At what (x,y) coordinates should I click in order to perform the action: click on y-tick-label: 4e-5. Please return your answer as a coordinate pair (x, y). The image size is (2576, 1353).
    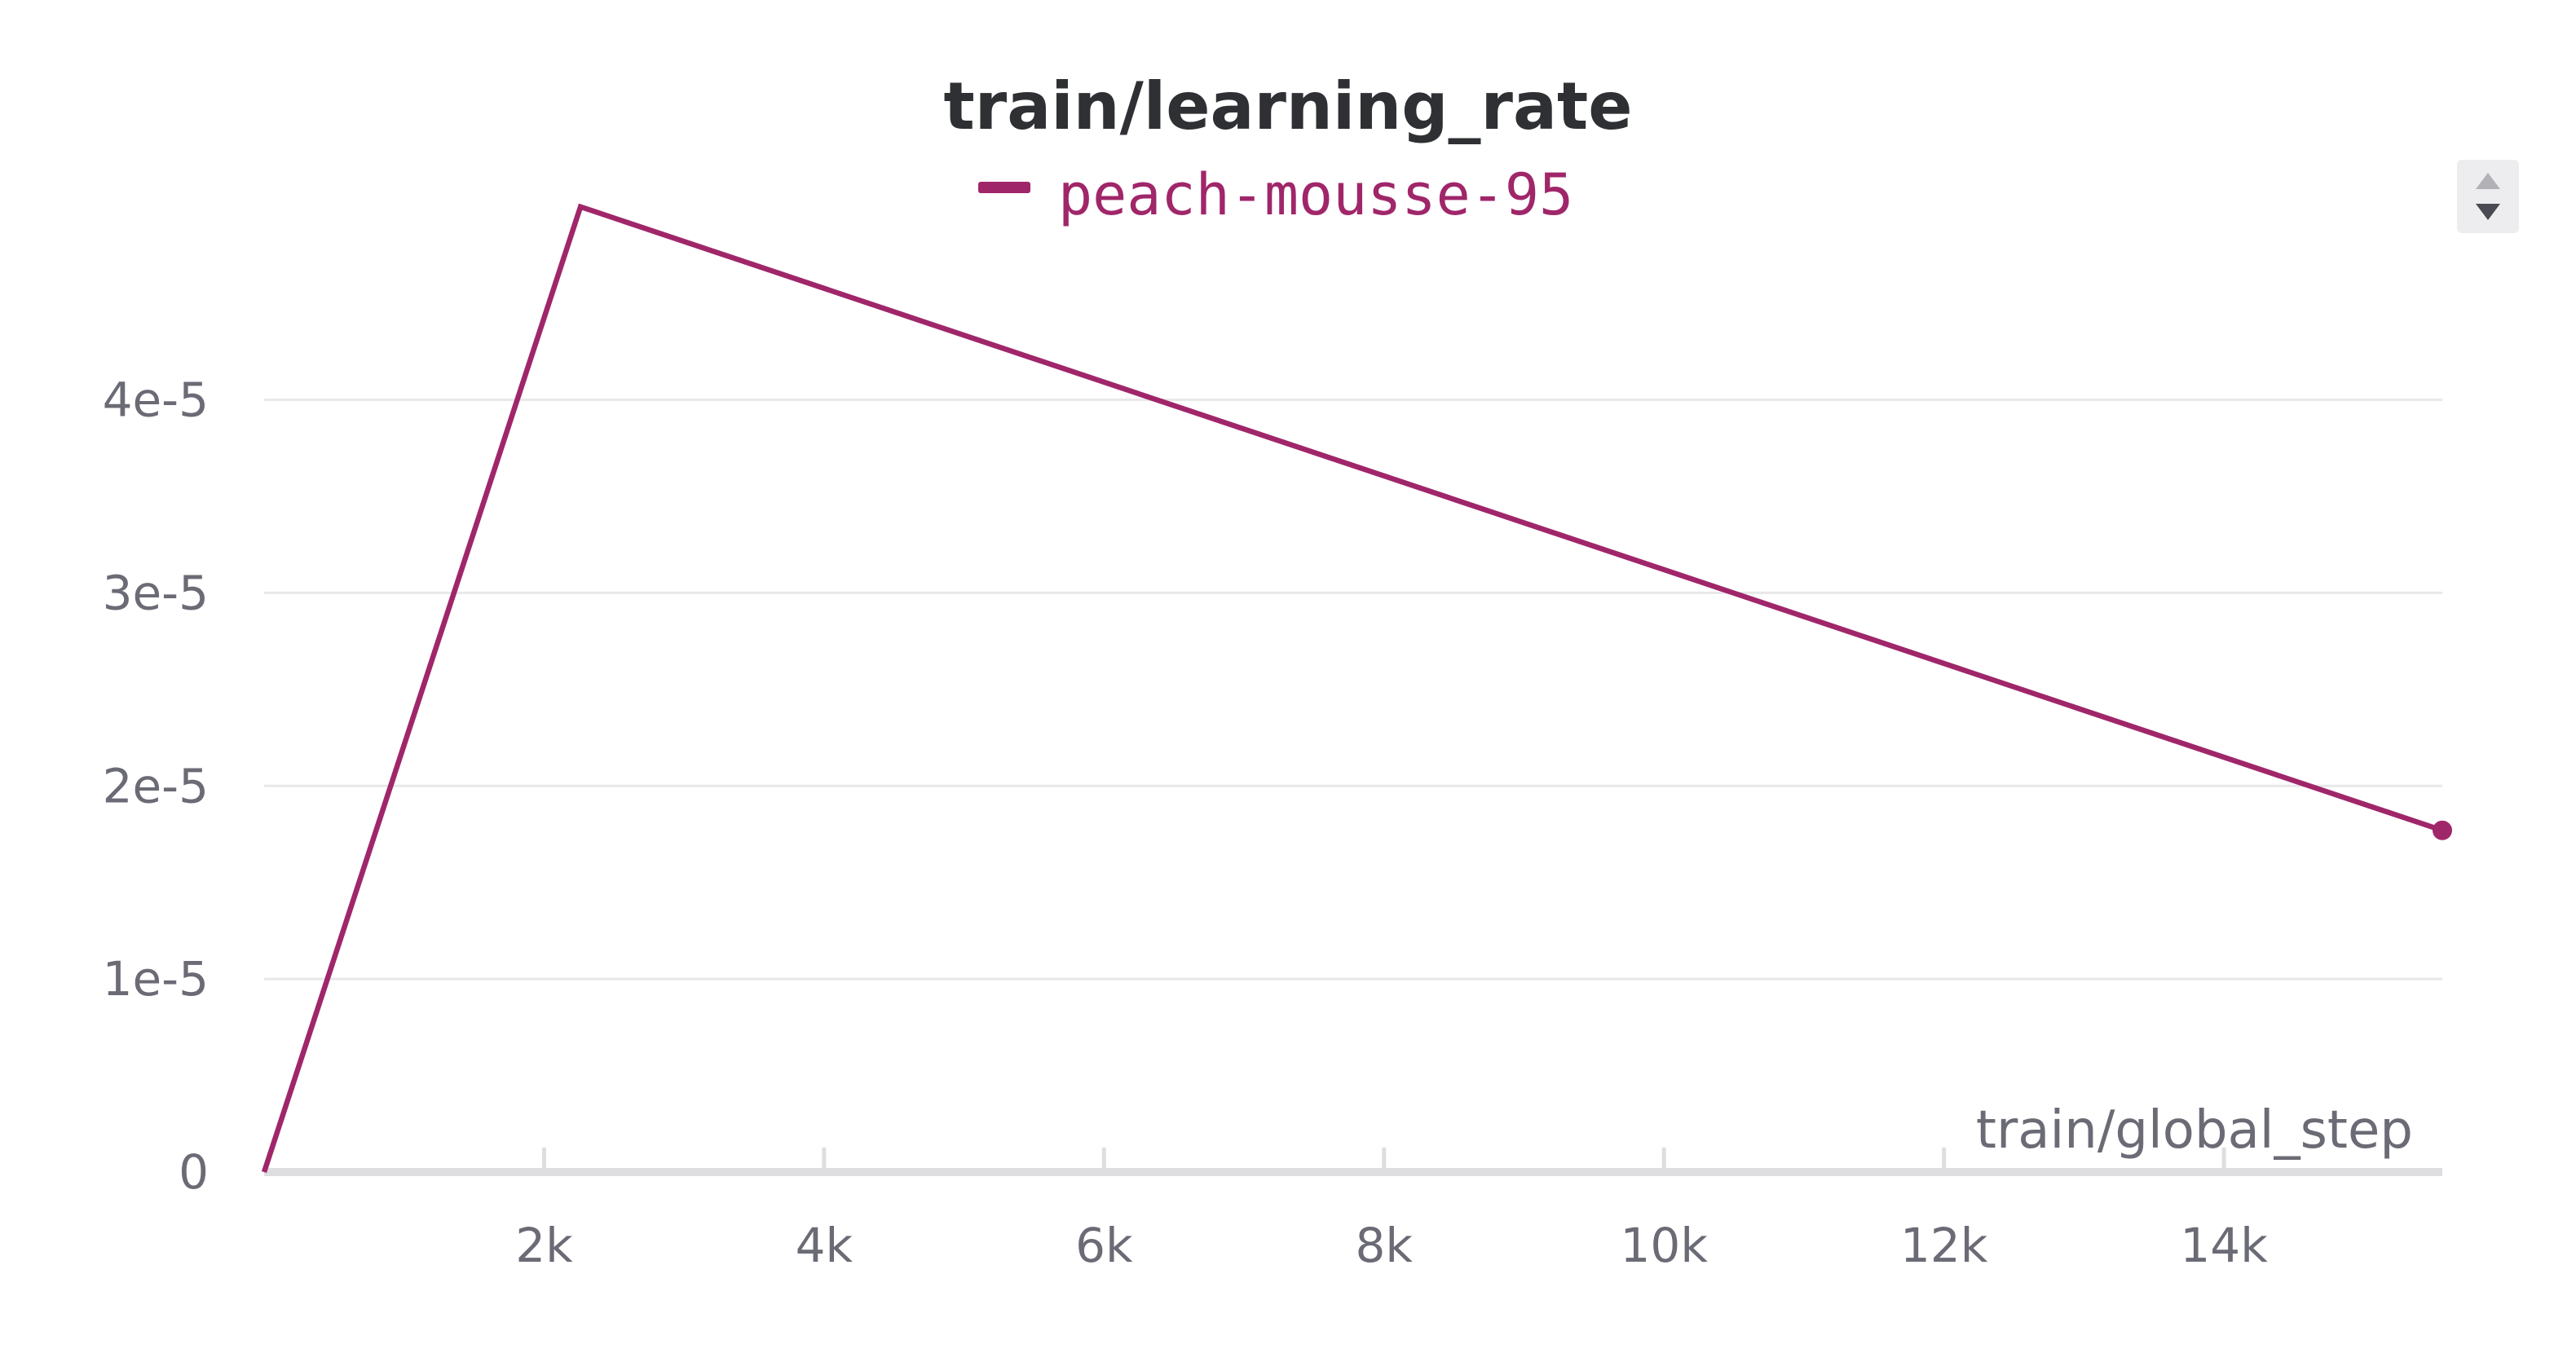
    Looking at the image, I should click on (156, 400).